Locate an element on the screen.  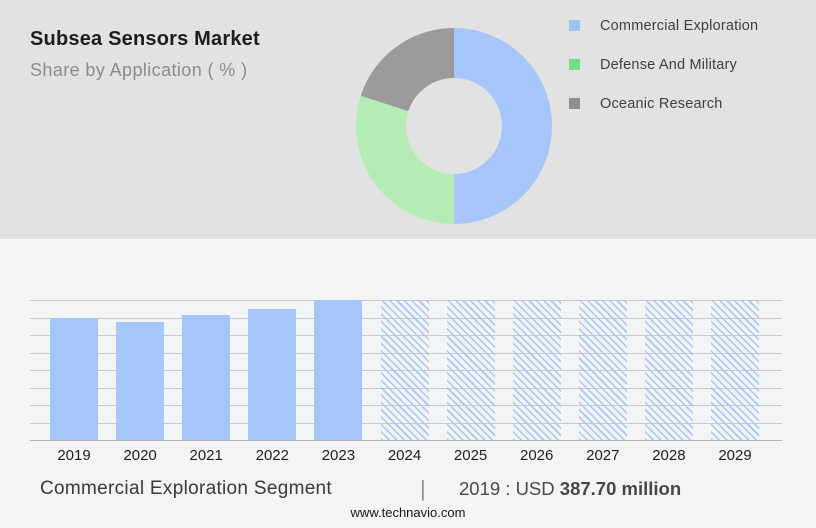
caption-value-prefix: 2019 : USD is located at coordinates (507, 488).